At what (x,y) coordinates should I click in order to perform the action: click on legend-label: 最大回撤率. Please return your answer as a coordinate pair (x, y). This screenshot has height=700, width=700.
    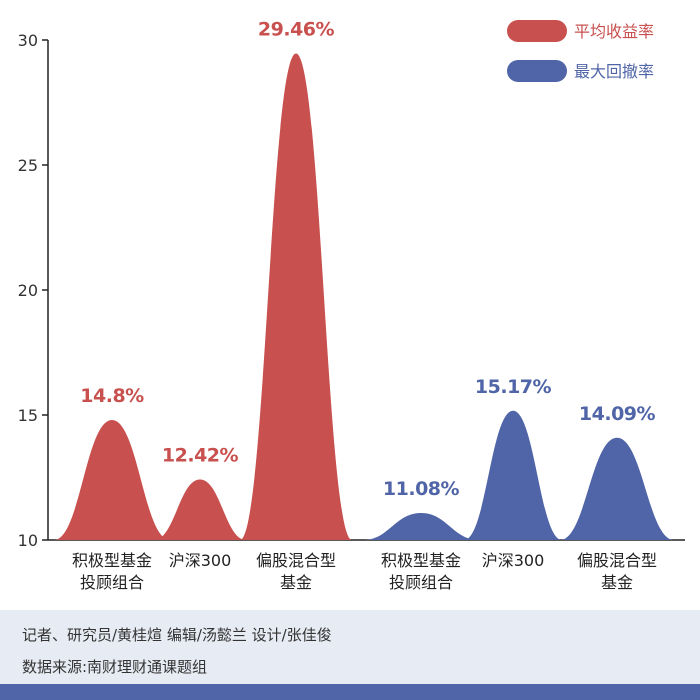
    Looking at the image, I should click on (614, 71).